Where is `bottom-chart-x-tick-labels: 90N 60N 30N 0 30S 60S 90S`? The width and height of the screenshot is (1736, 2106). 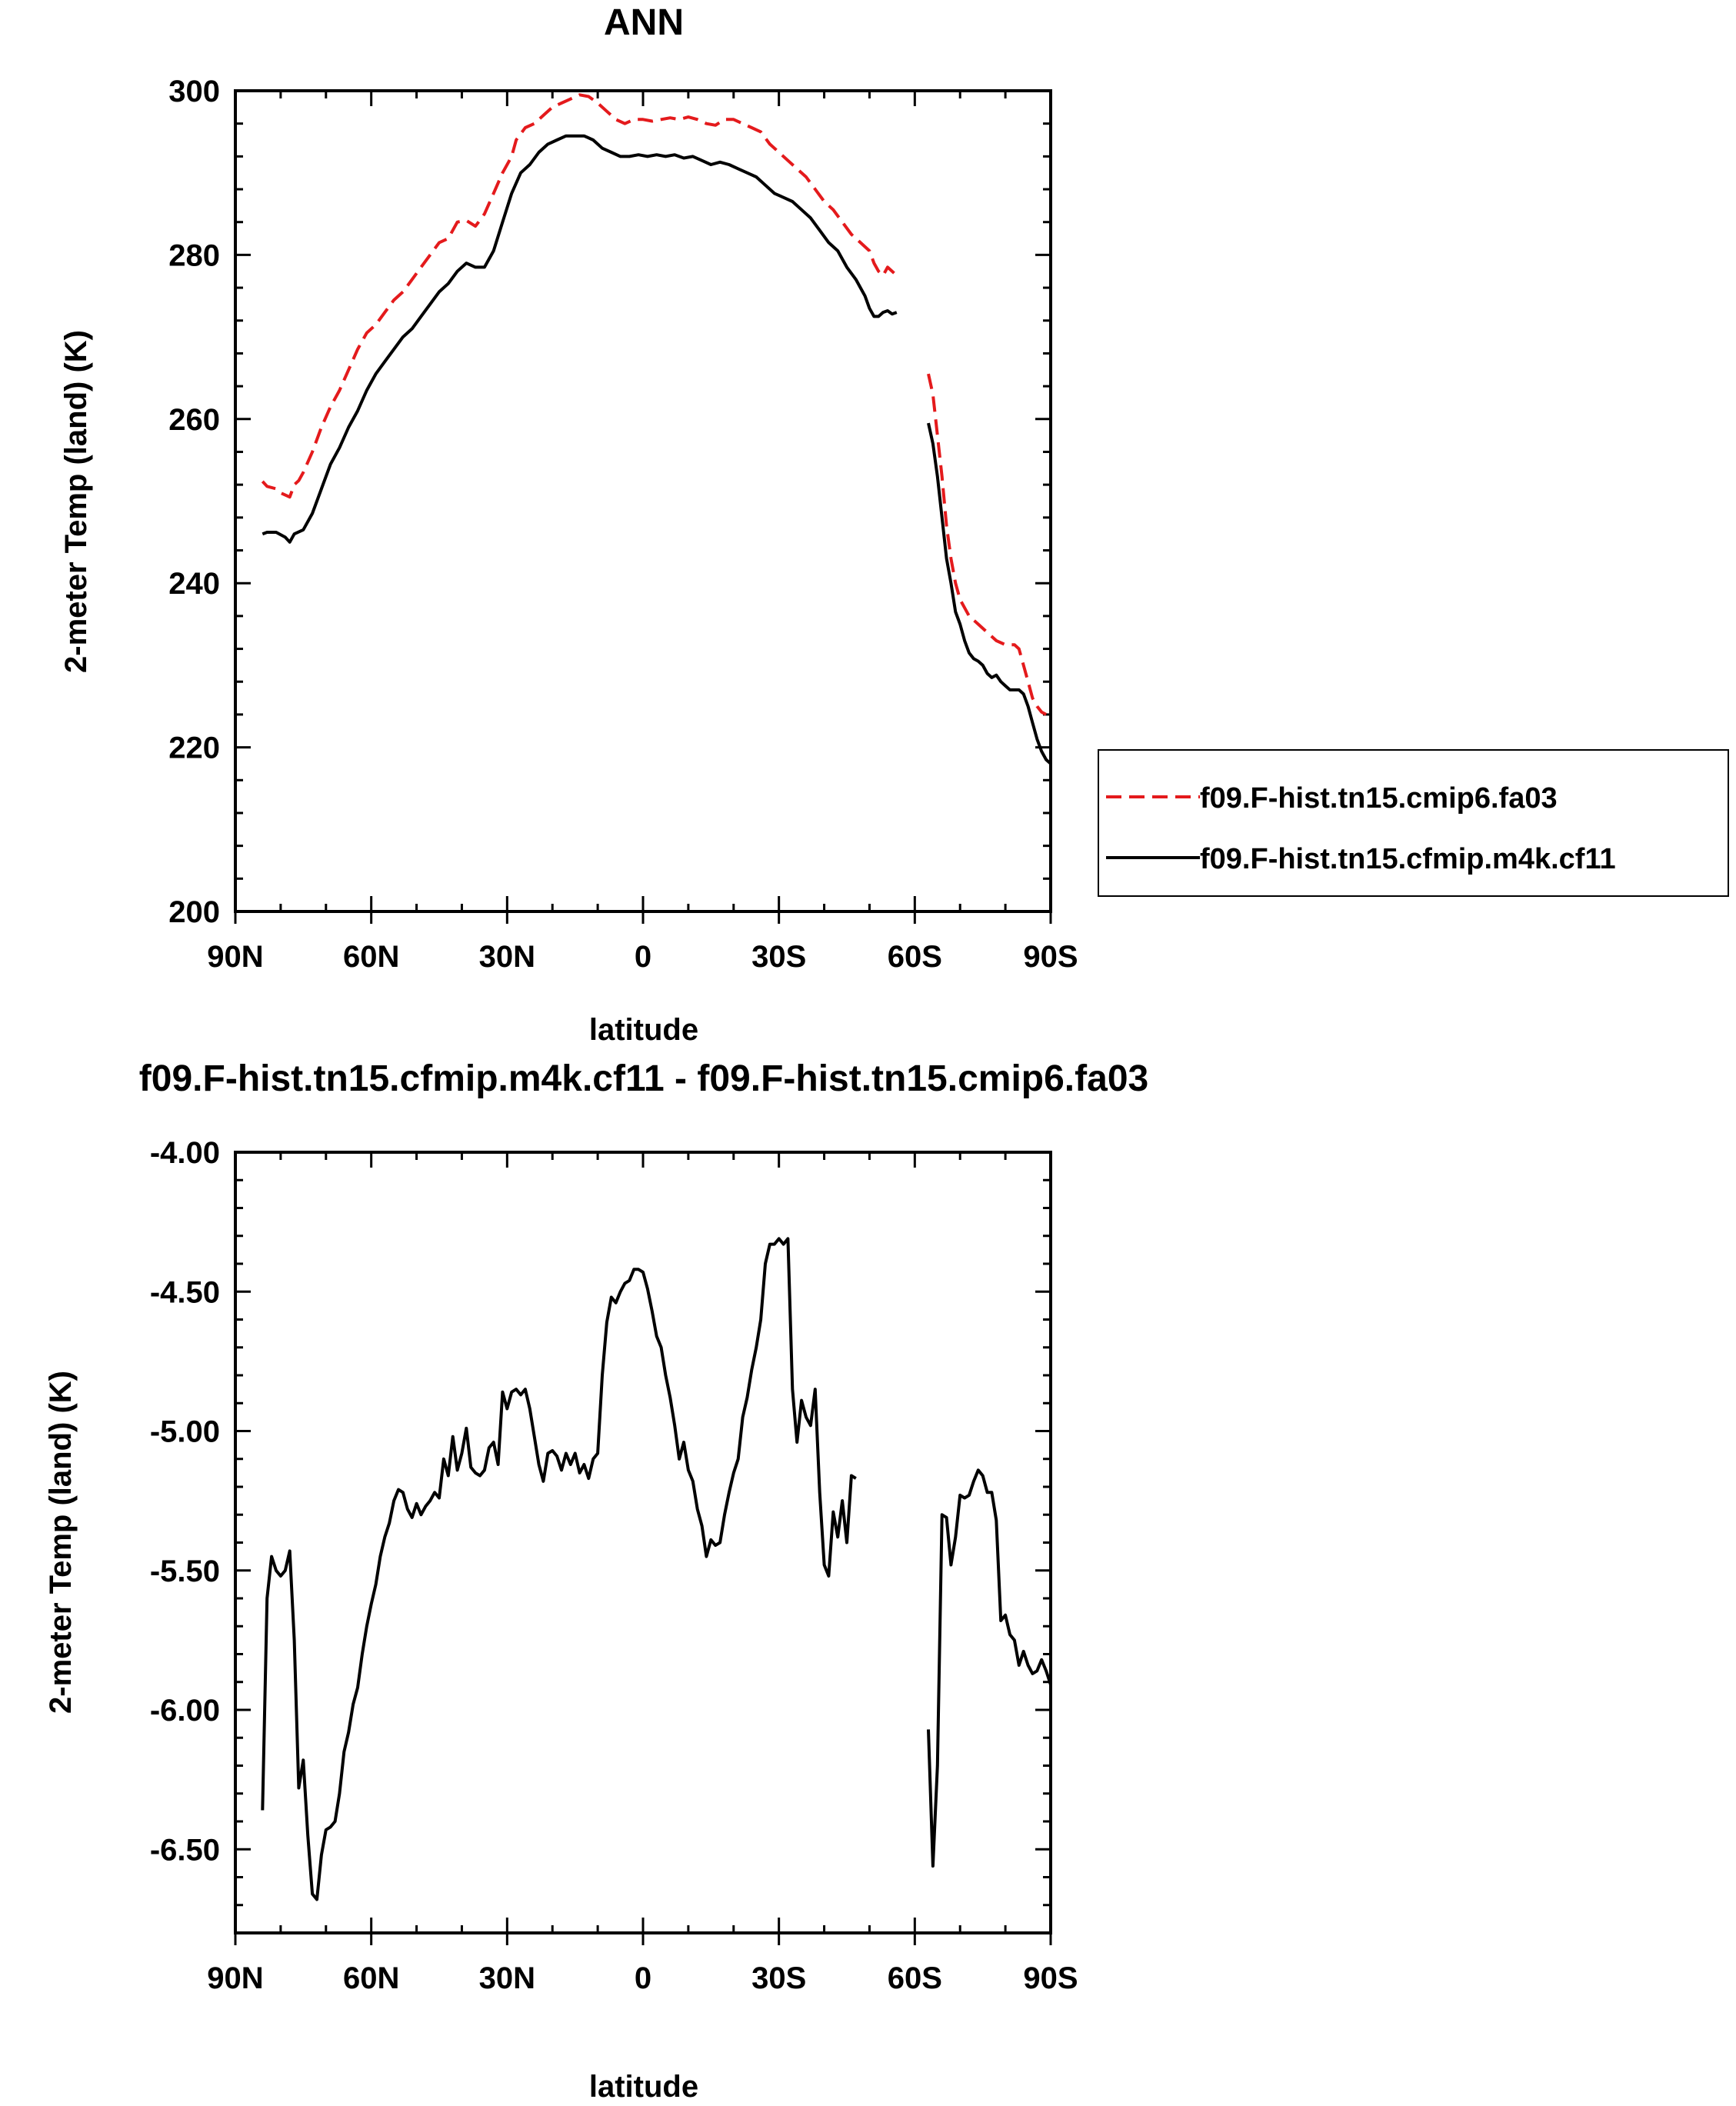 bottom-chart-x-tick-labels: 90N 60N 30N 0 30S 60S 90S is located at coordinates (642, 1978).